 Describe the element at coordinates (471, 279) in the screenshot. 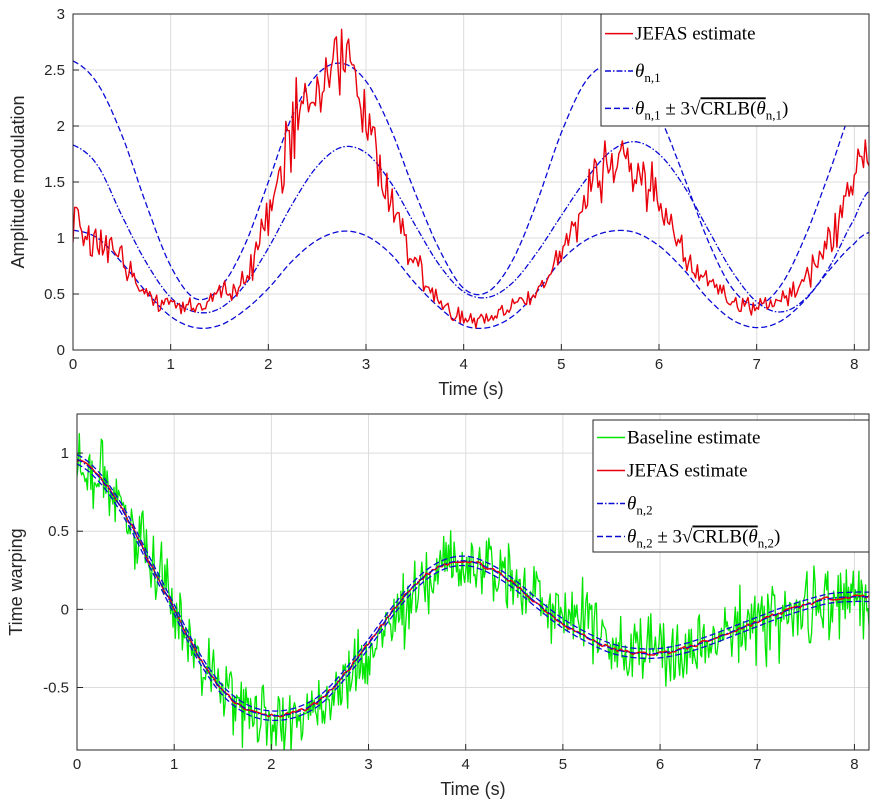

I see `series-crlb-lower` at that location.